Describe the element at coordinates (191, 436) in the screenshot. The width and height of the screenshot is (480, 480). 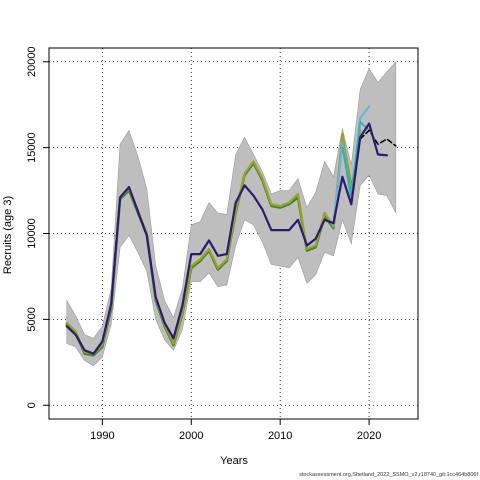
I see `x-tick-label: 2000` at that location.